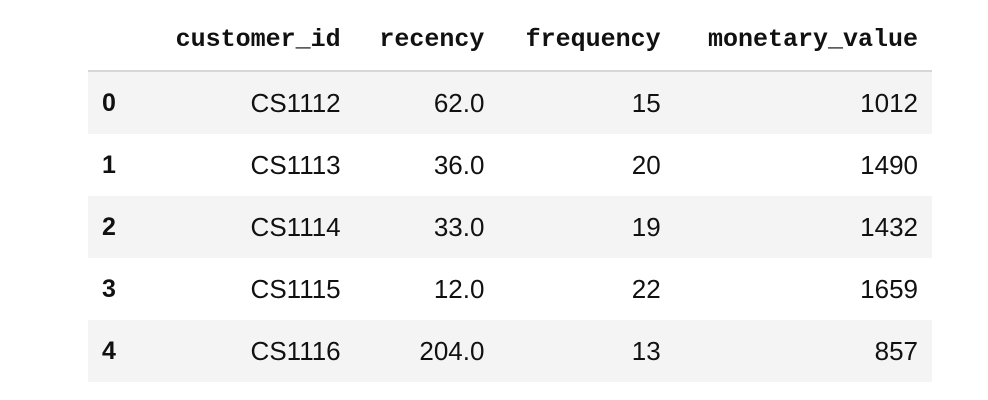 The height and width of the screenshot is (400, 988). What do you see at coordinates (109, 102) in the screenshot?
I see `row-index: 0` at bounding box center [109, 102].